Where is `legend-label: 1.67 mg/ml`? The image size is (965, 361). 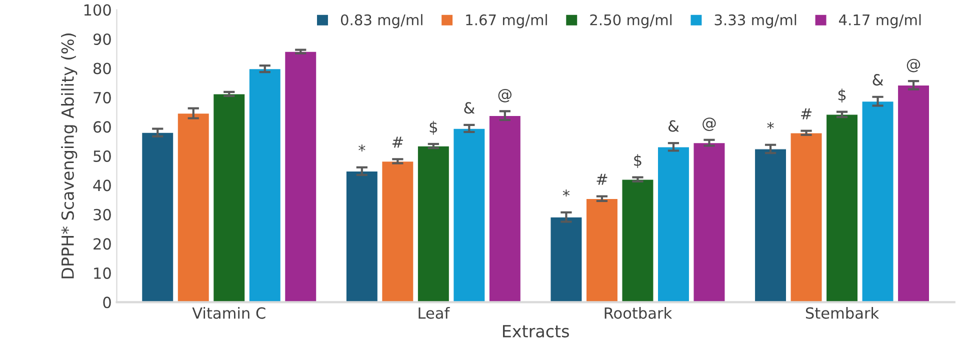
legend-label: 1.67 mg/ml is located at coordinates (506, 21).